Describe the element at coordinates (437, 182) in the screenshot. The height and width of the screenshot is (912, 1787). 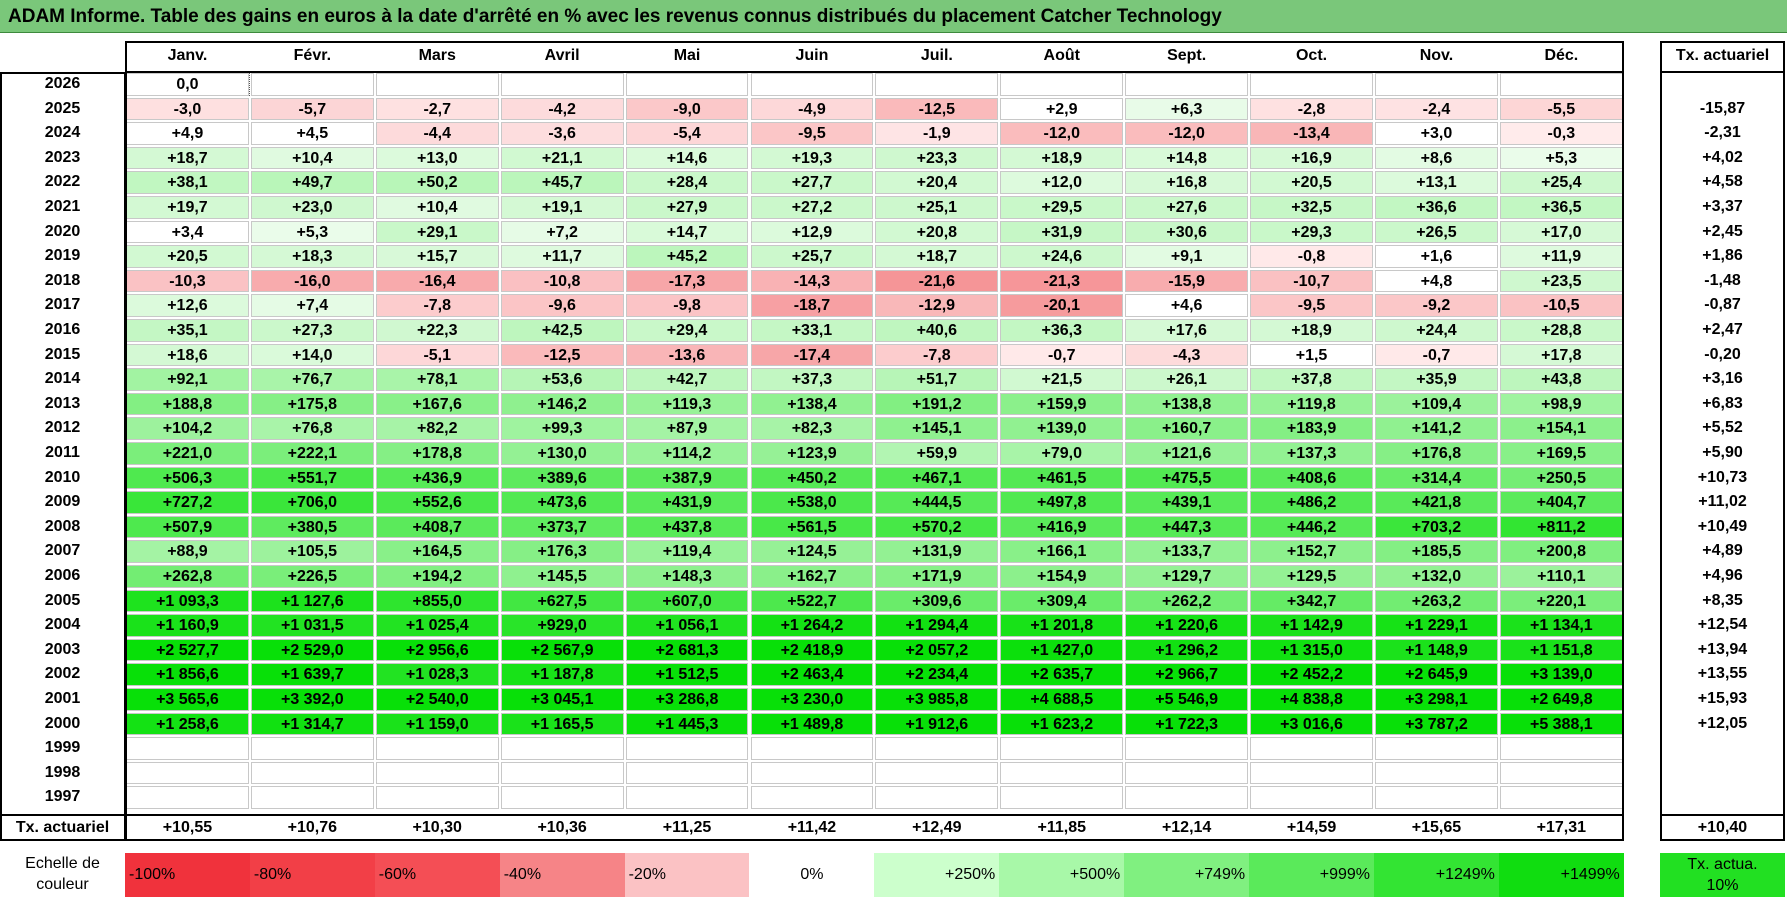
I see `table-cell: +50,2` at that location.